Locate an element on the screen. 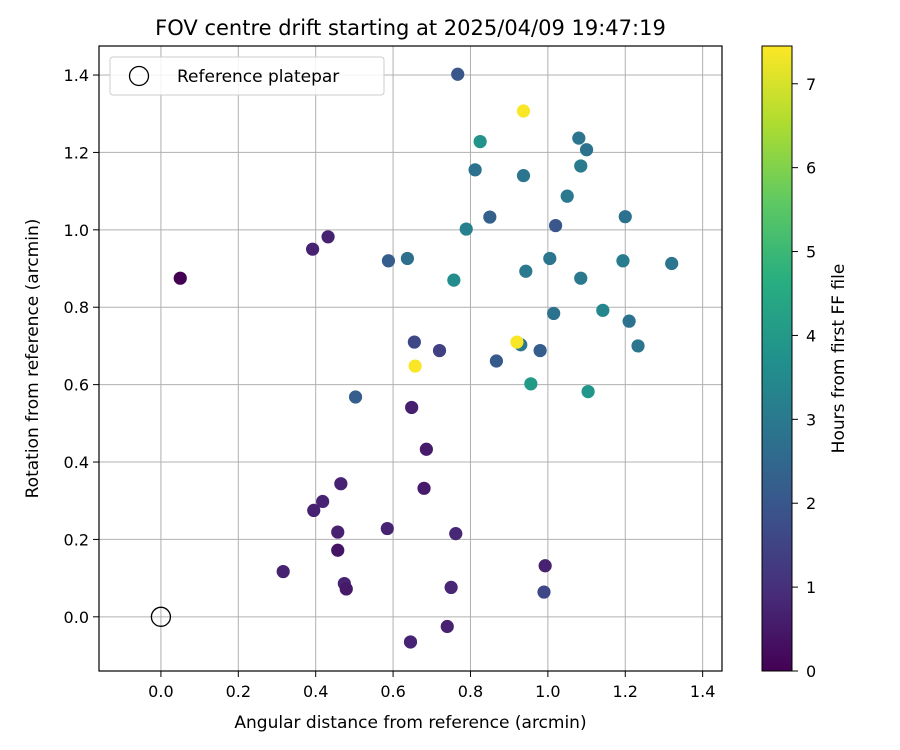  colorbar-tick-label: 4 is located at coordinates (811, 335).